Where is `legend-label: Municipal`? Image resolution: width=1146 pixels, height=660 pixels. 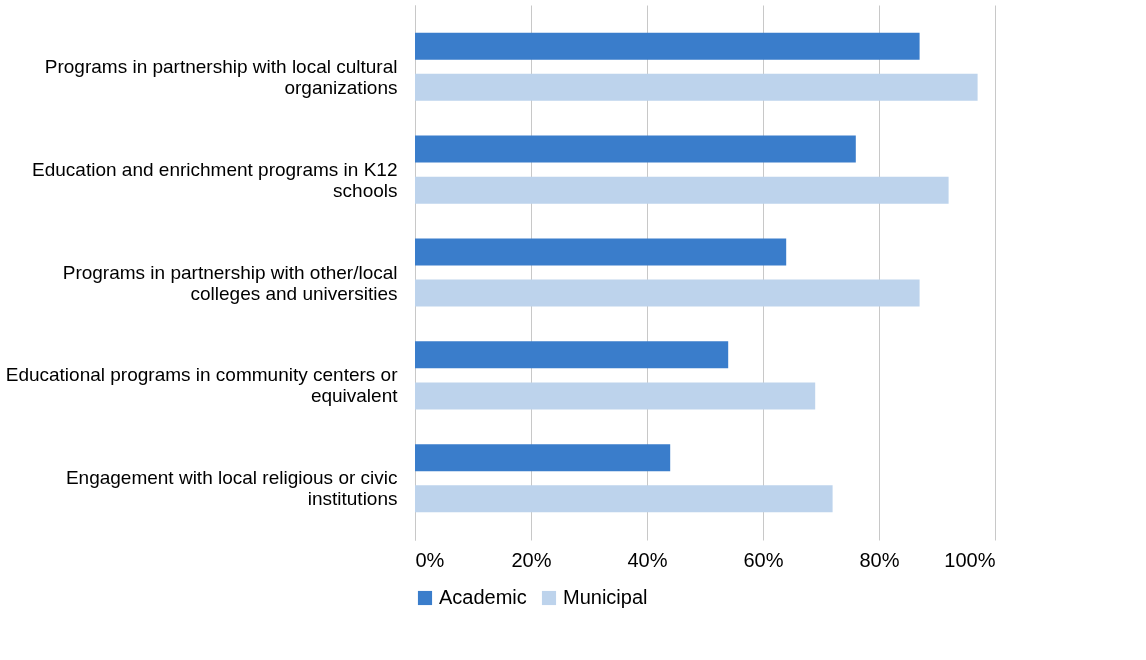
legend-label: Municipal is located at coordinates (605, 597).